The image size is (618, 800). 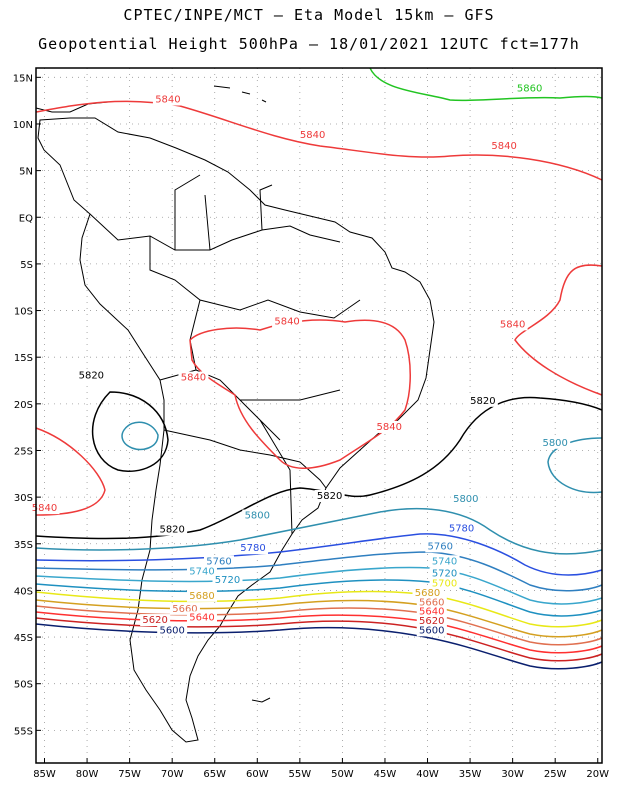 What do you see at coordinates (23, 498) in the screenshot?
I see `lat-tick-label: 30S` at bounding box center [23, 498].